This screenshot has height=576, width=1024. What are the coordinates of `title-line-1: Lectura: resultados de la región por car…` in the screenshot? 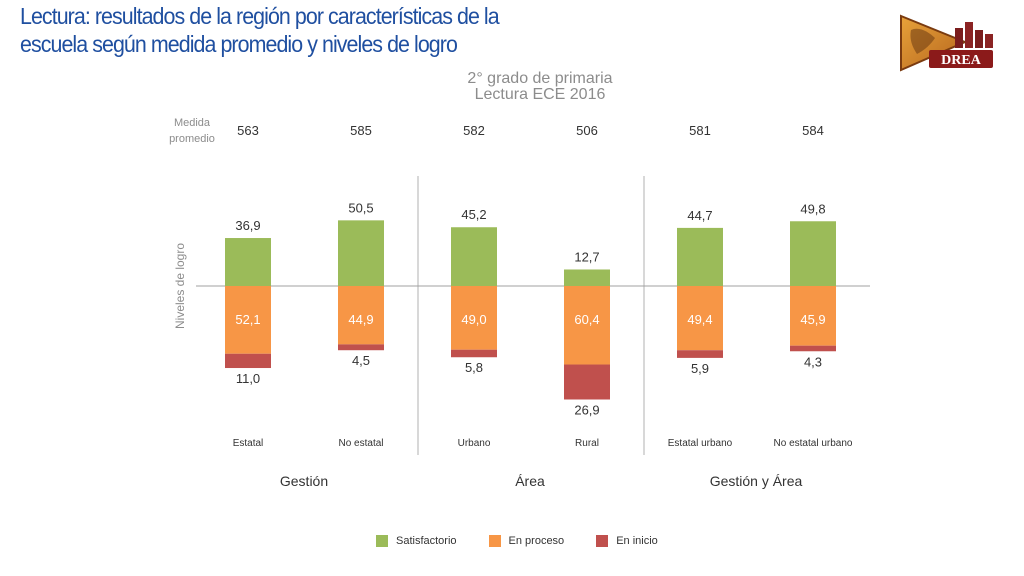 It's located at (260, 16).